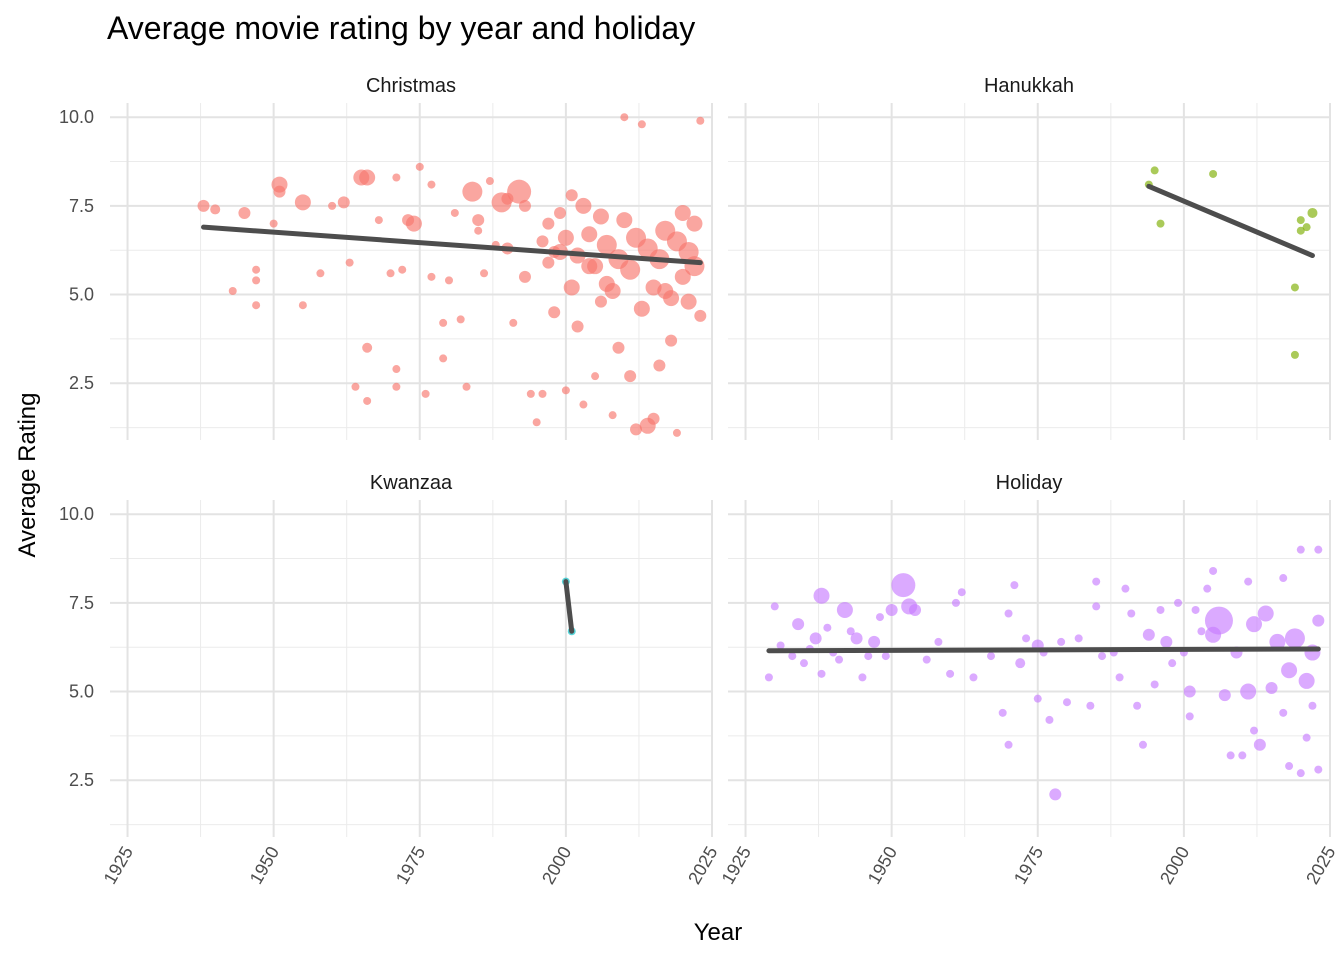  I want to click on y-axis-title: Average Rating, so click(27, 475).